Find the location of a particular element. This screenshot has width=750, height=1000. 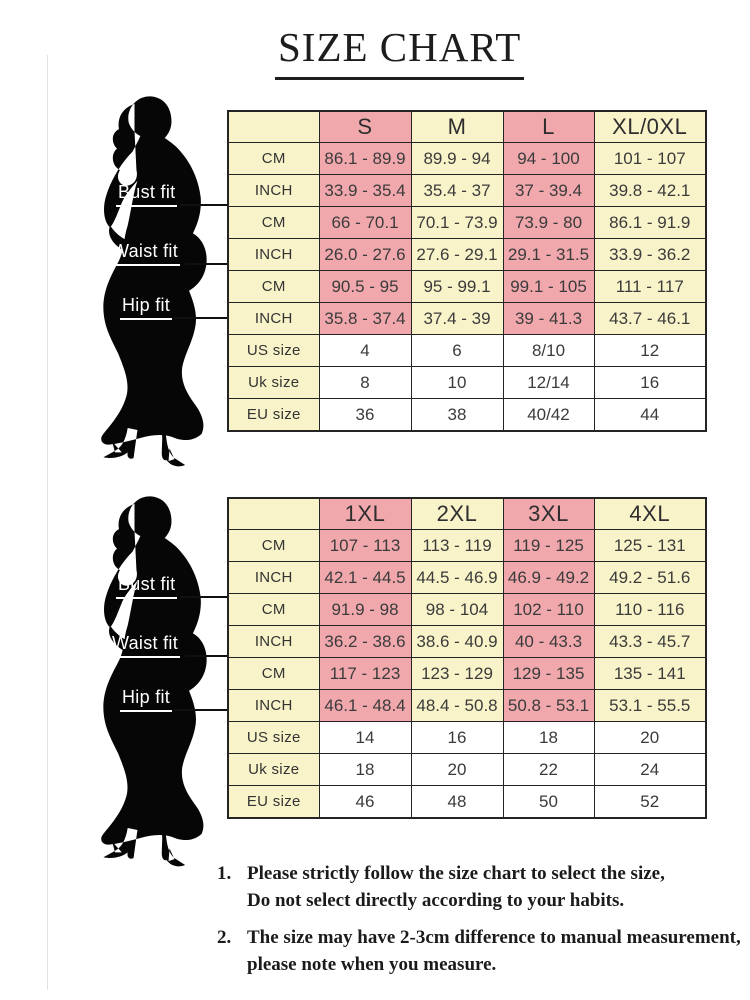

table-row: CM 91.9 - 98 98 - 104 102 - 110 110 - 116 is located at coordinates (467, 609).